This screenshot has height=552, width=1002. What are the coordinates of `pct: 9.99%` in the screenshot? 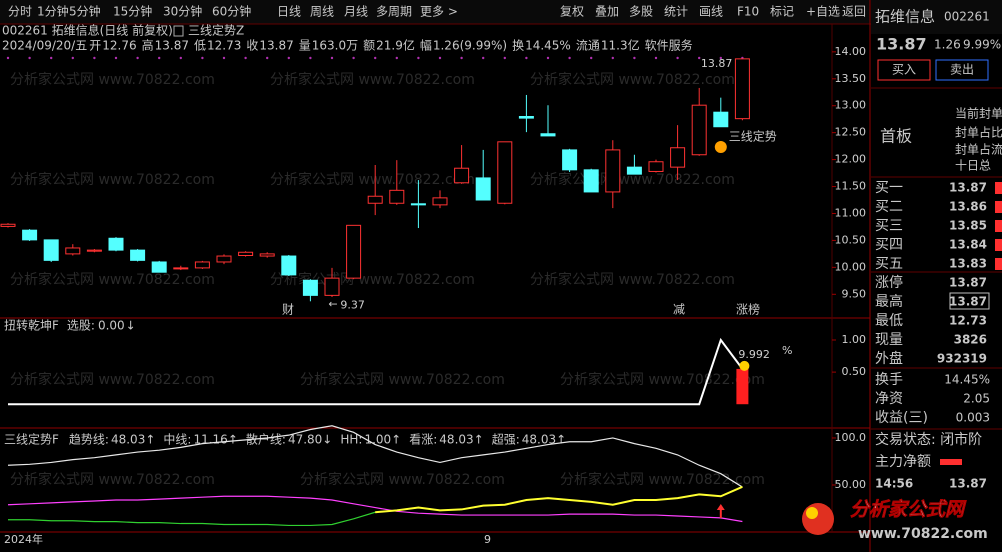 It's located at (982, 45).